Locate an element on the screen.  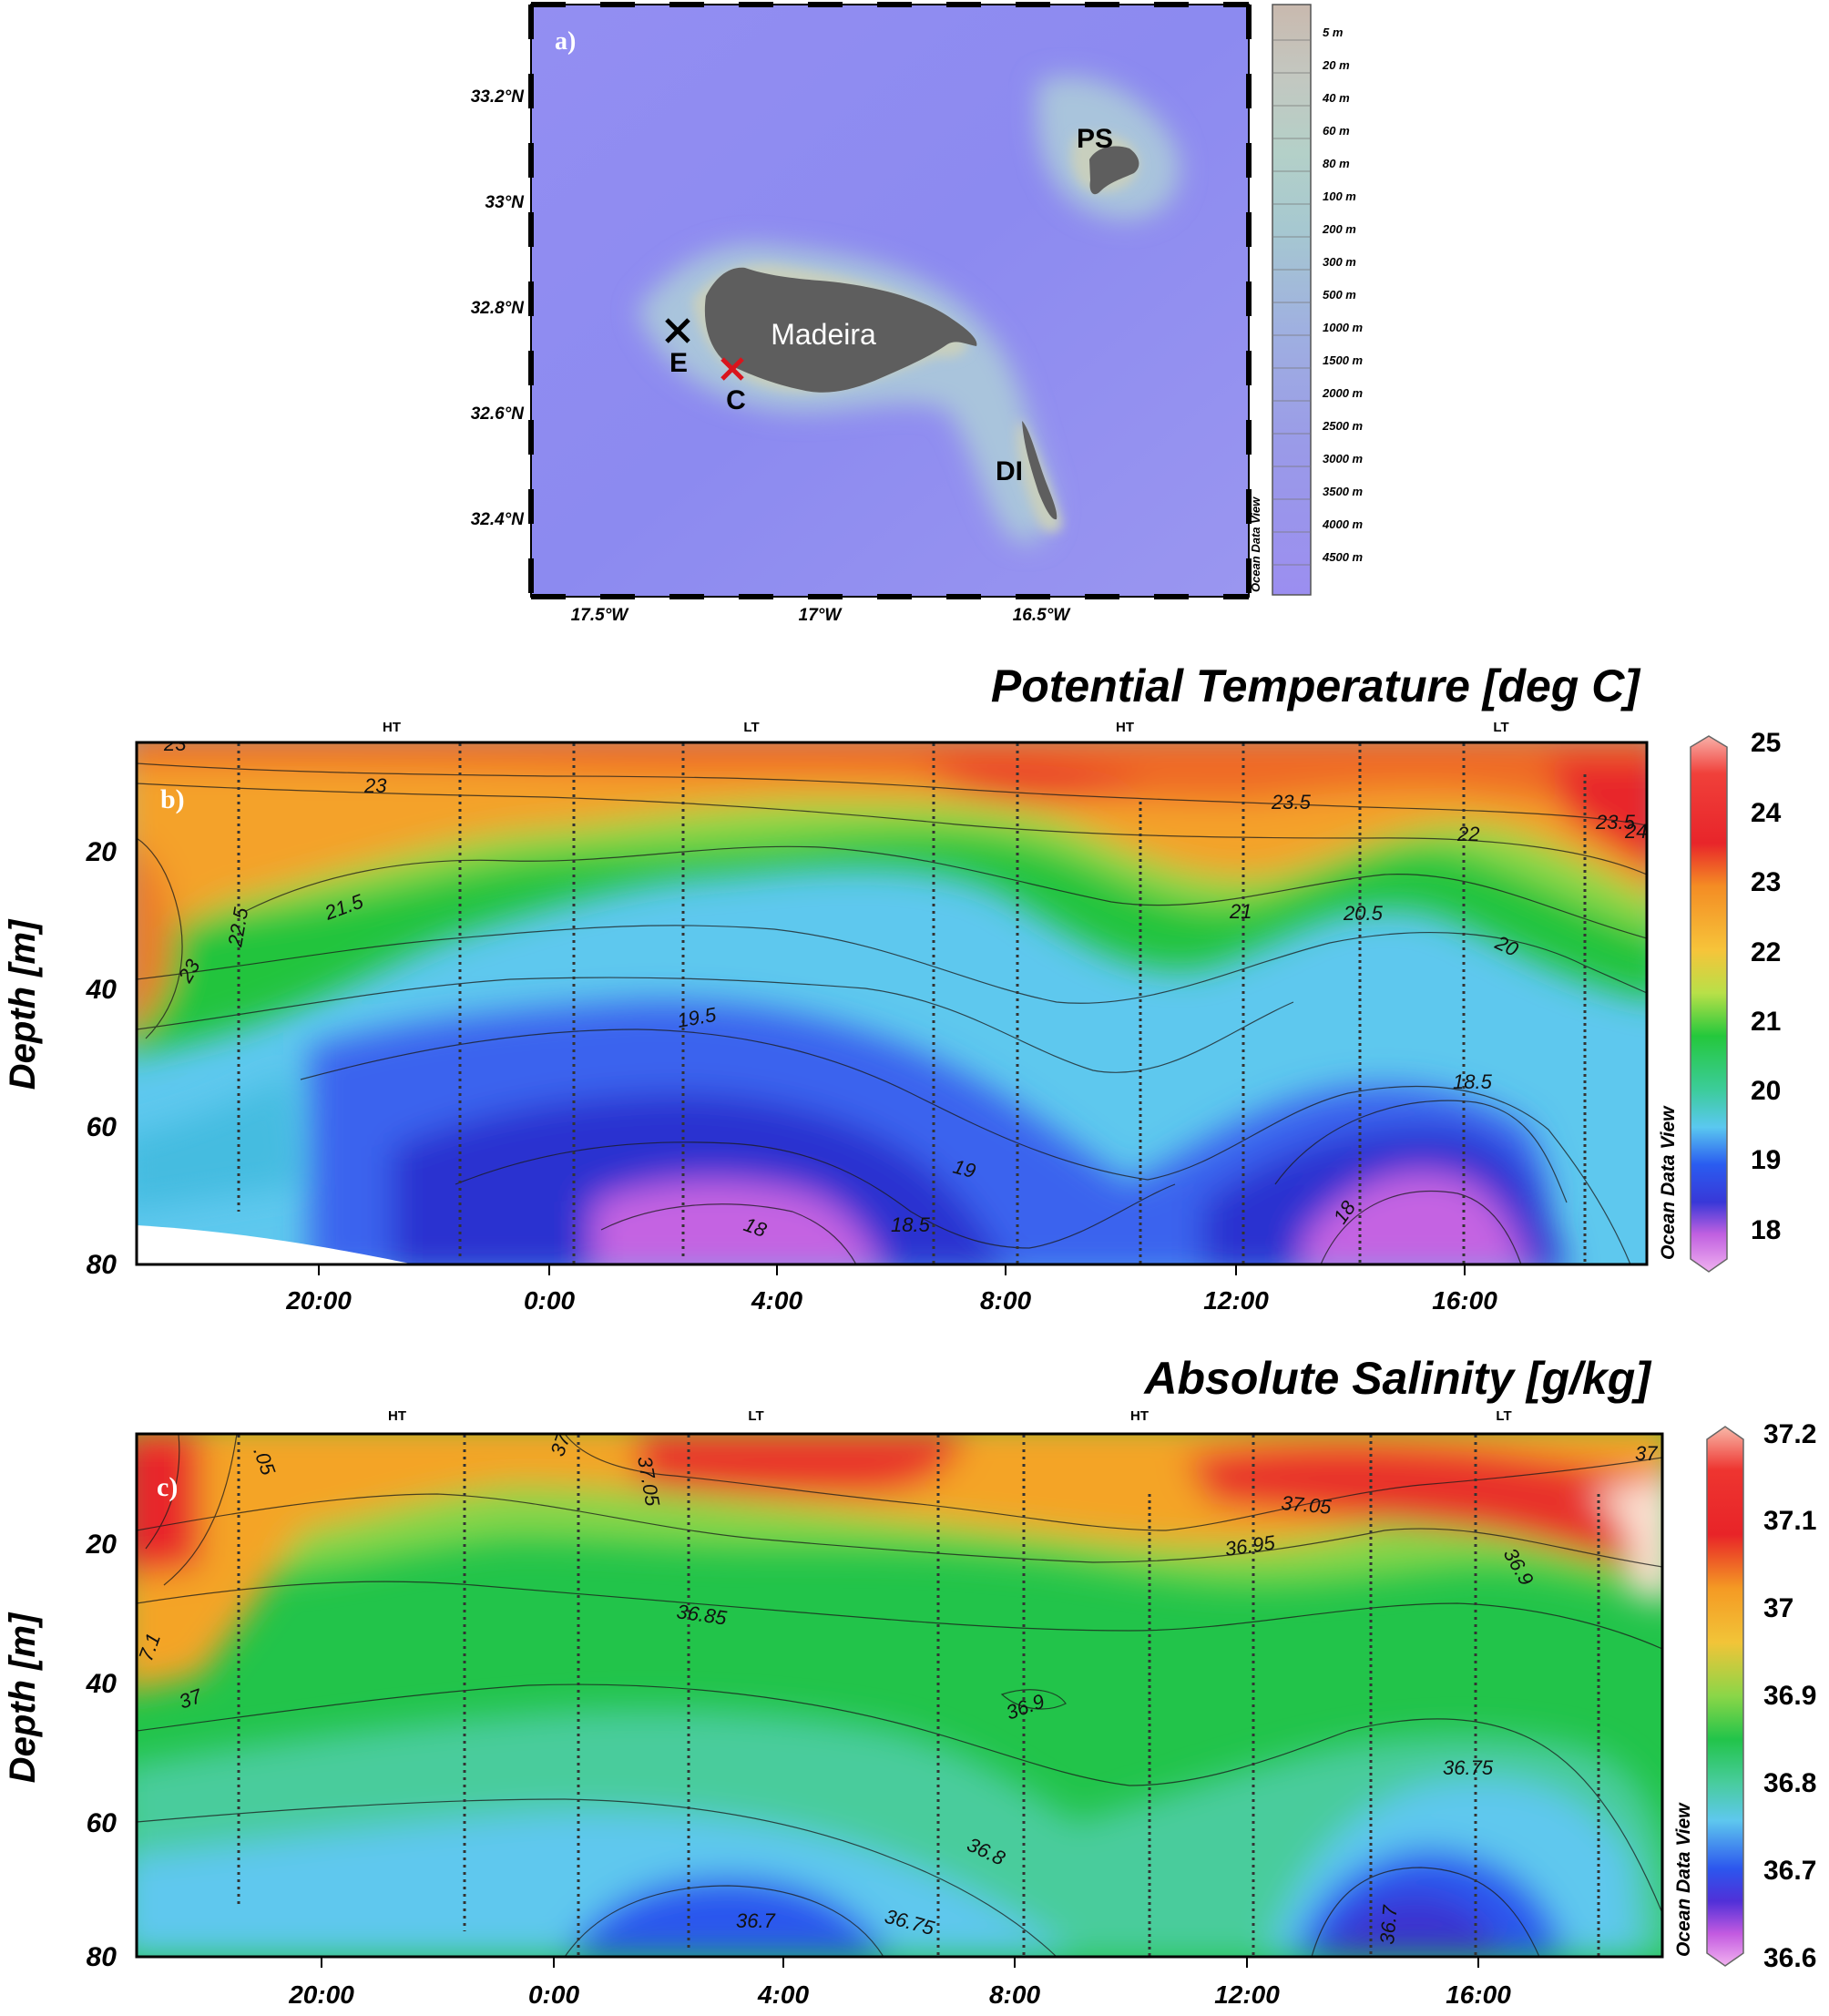
temperature-colorbar: 25 24 23 22 21 20 19 18 is located at coordinates (1736, 1000).